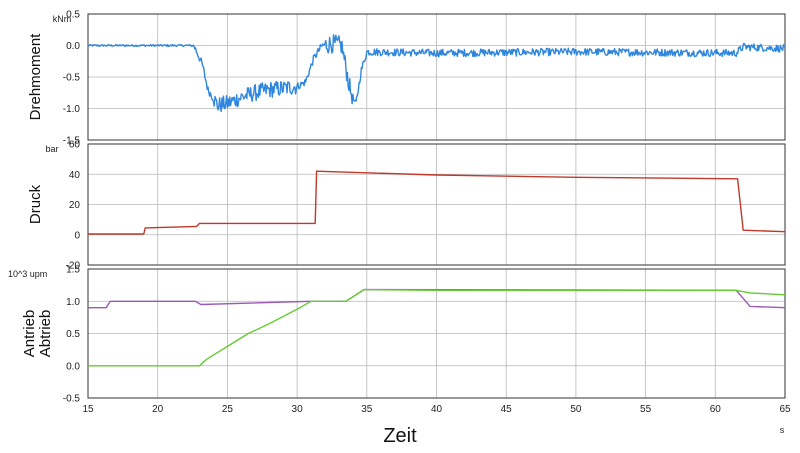  I want to click on panel-3-ylabel: Antrieb, so click(29, 334).